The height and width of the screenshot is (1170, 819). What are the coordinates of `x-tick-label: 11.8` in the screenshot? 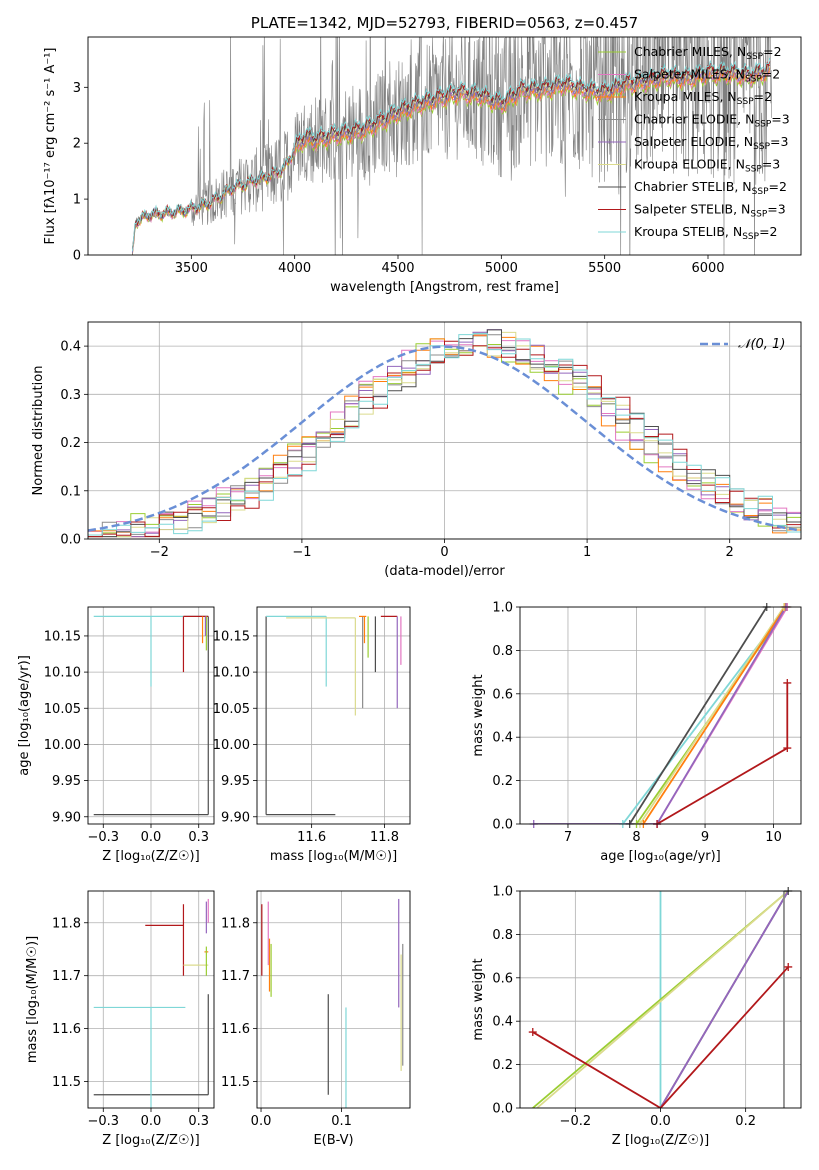 It's located at (384, 837).